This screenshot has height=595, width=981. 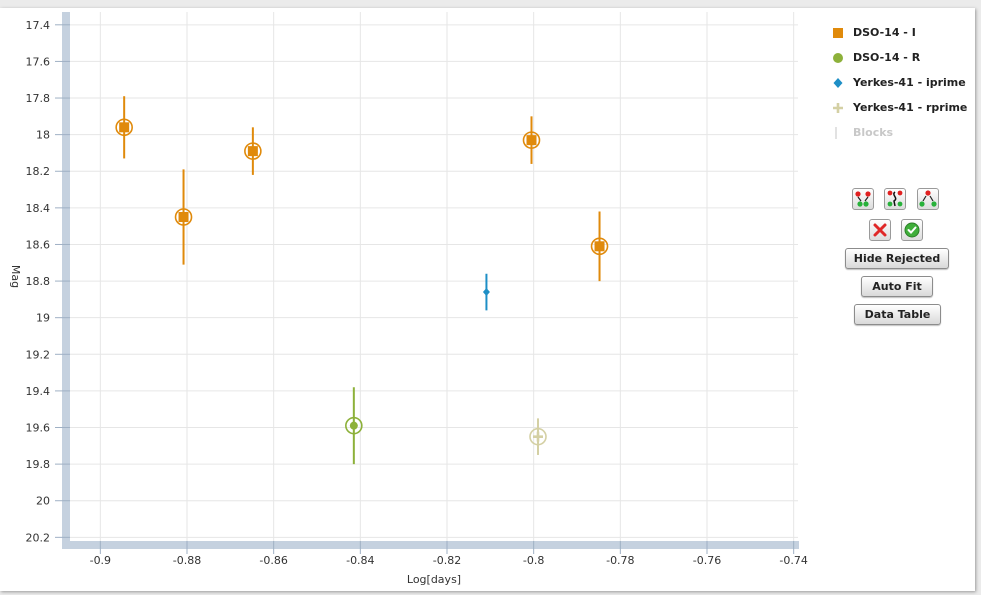 What do you see at coordinates (434, 579) in the screenshot?
I see `x-axis-title: Log[days]` at bounding box center [434, 579].